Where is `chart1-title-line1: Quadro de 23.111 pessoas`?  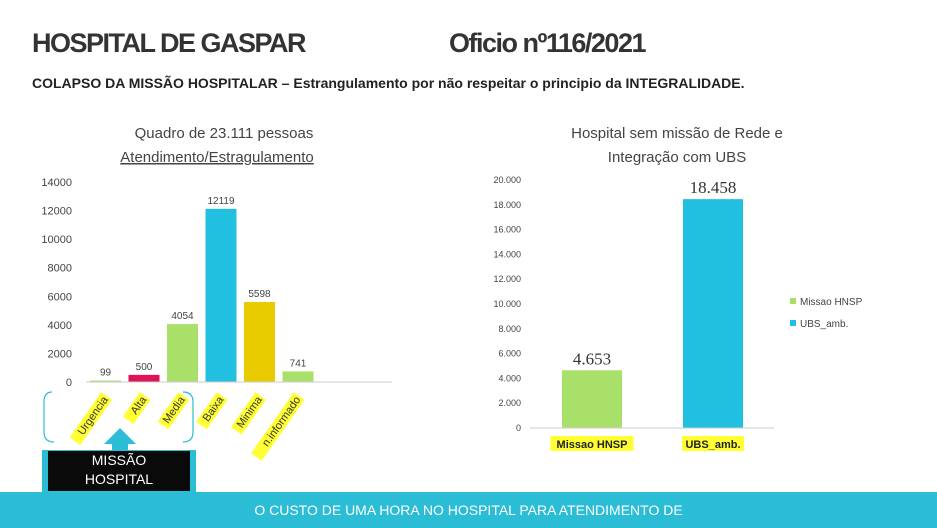 chart1-title-line1: Quadro de 23.111 pessoas is located at coordinates (224, 133).